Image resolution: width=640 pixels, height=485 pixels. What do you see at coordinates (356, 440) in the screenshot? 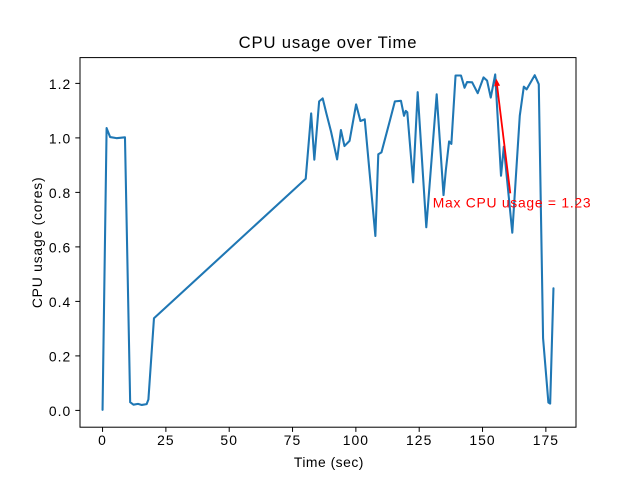
I see `svg-text: 100` at bounding box center [356, 440].